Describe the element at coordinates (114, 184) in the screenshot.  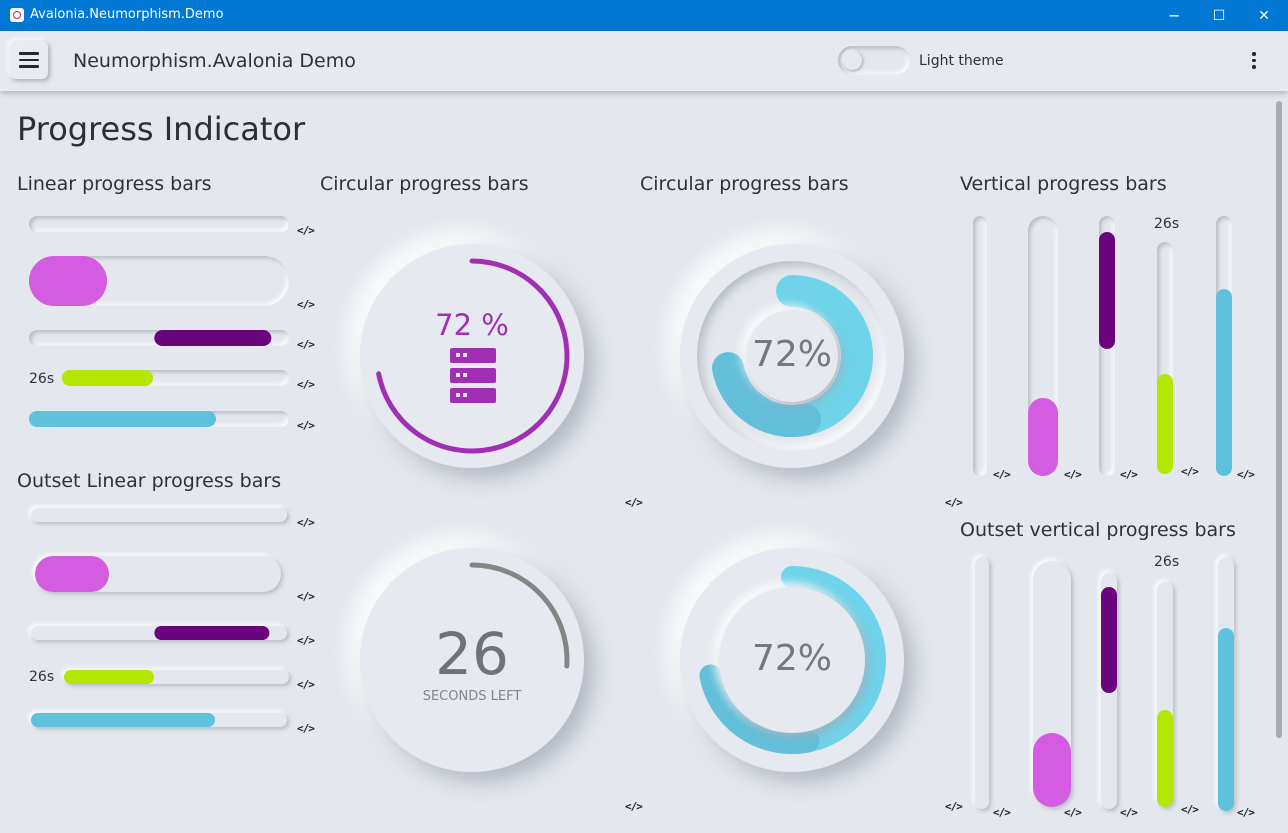
I see `section-title-linear: Linear progress bars` at that location.